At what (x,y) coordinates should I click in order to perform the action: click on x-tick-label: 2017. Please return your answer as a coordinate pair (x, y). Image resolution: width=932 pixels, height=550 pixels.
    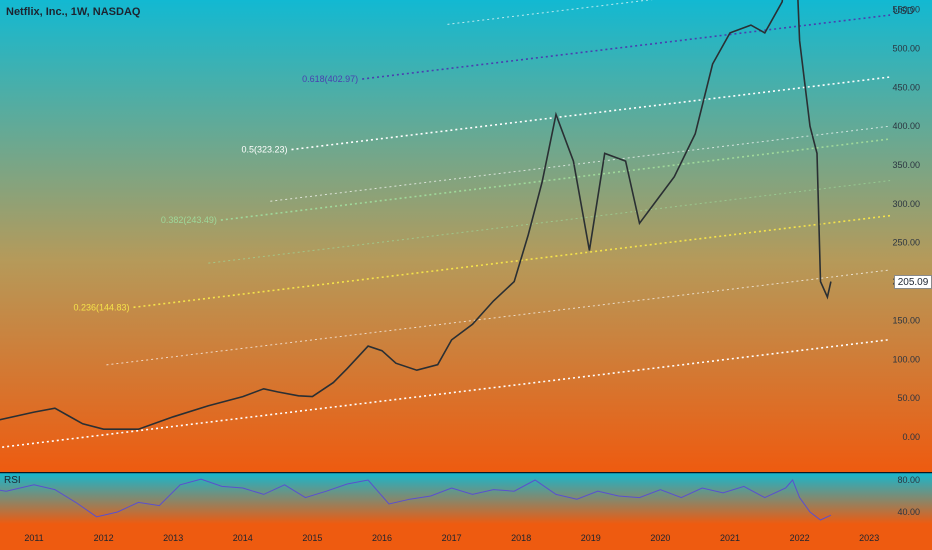
    Looking at the image, I should click on (452, 538).